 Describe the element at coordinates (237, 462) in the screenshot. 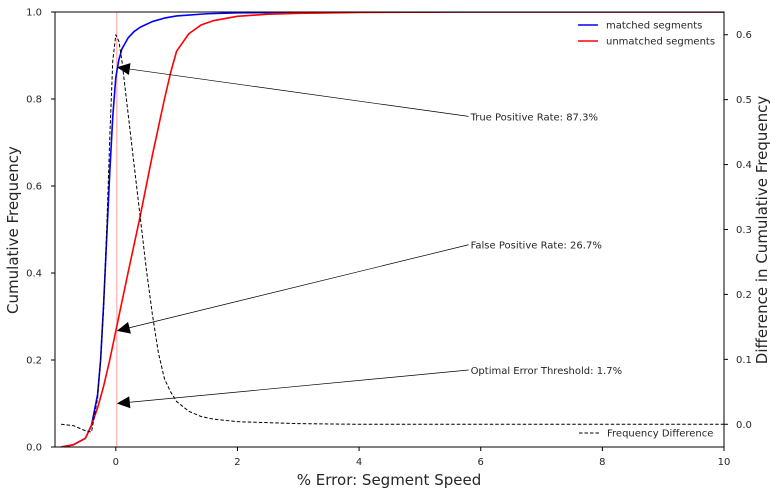

I see `x-tick-label: 2` at that location.